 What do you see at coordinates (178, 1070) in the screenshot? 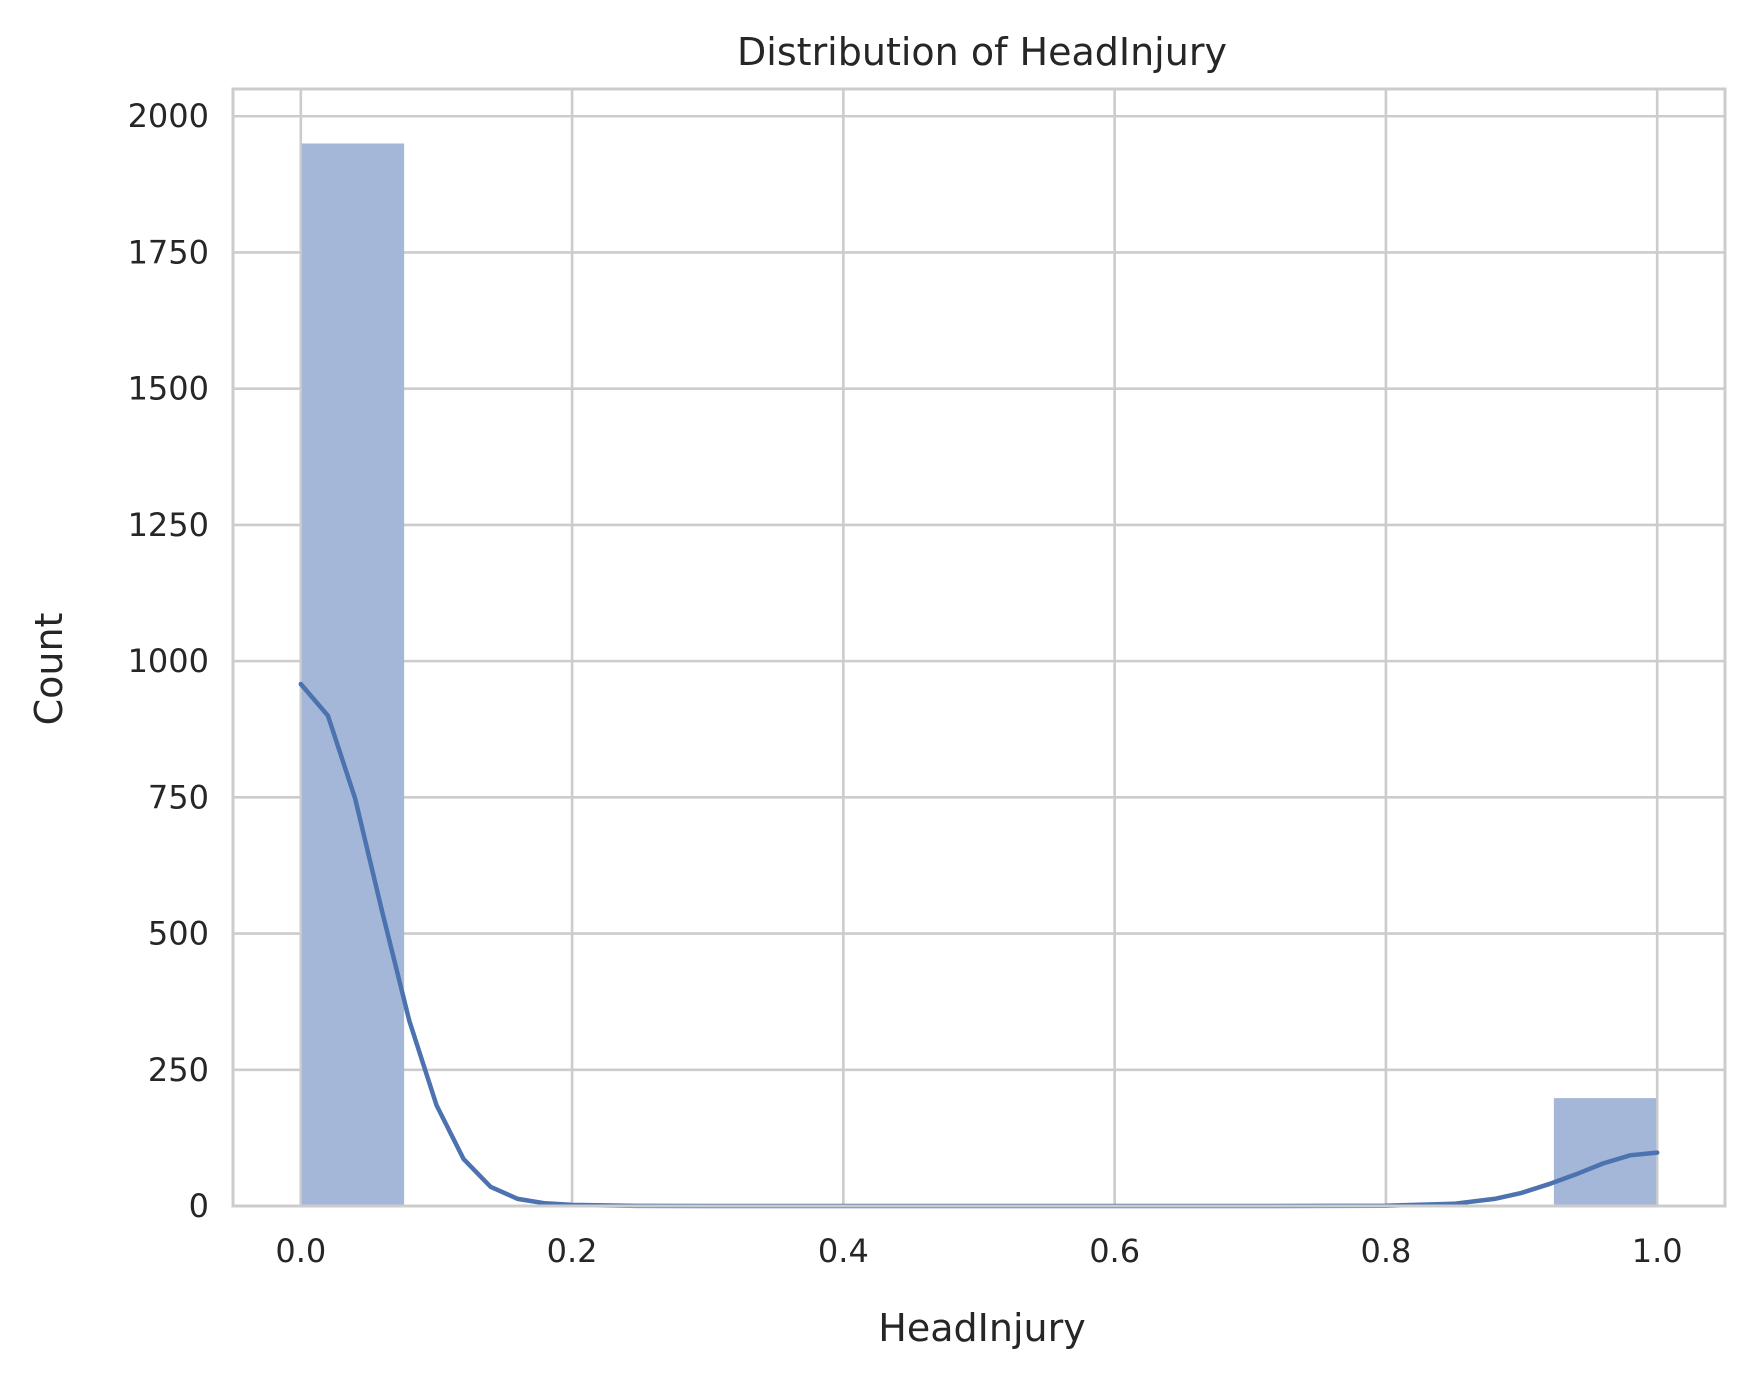
I see `y-tick-label: 250` at bounding box center [178, 1070].